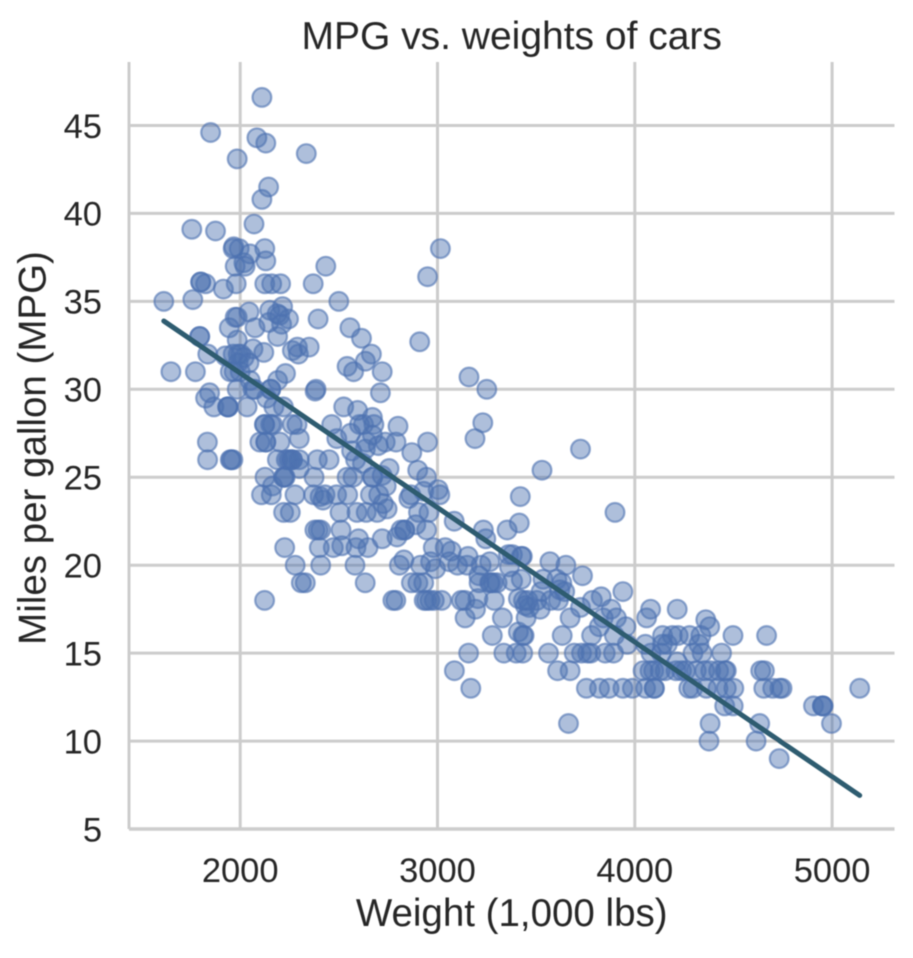  I want to click on svg-text: 5000, so click(832, 871).